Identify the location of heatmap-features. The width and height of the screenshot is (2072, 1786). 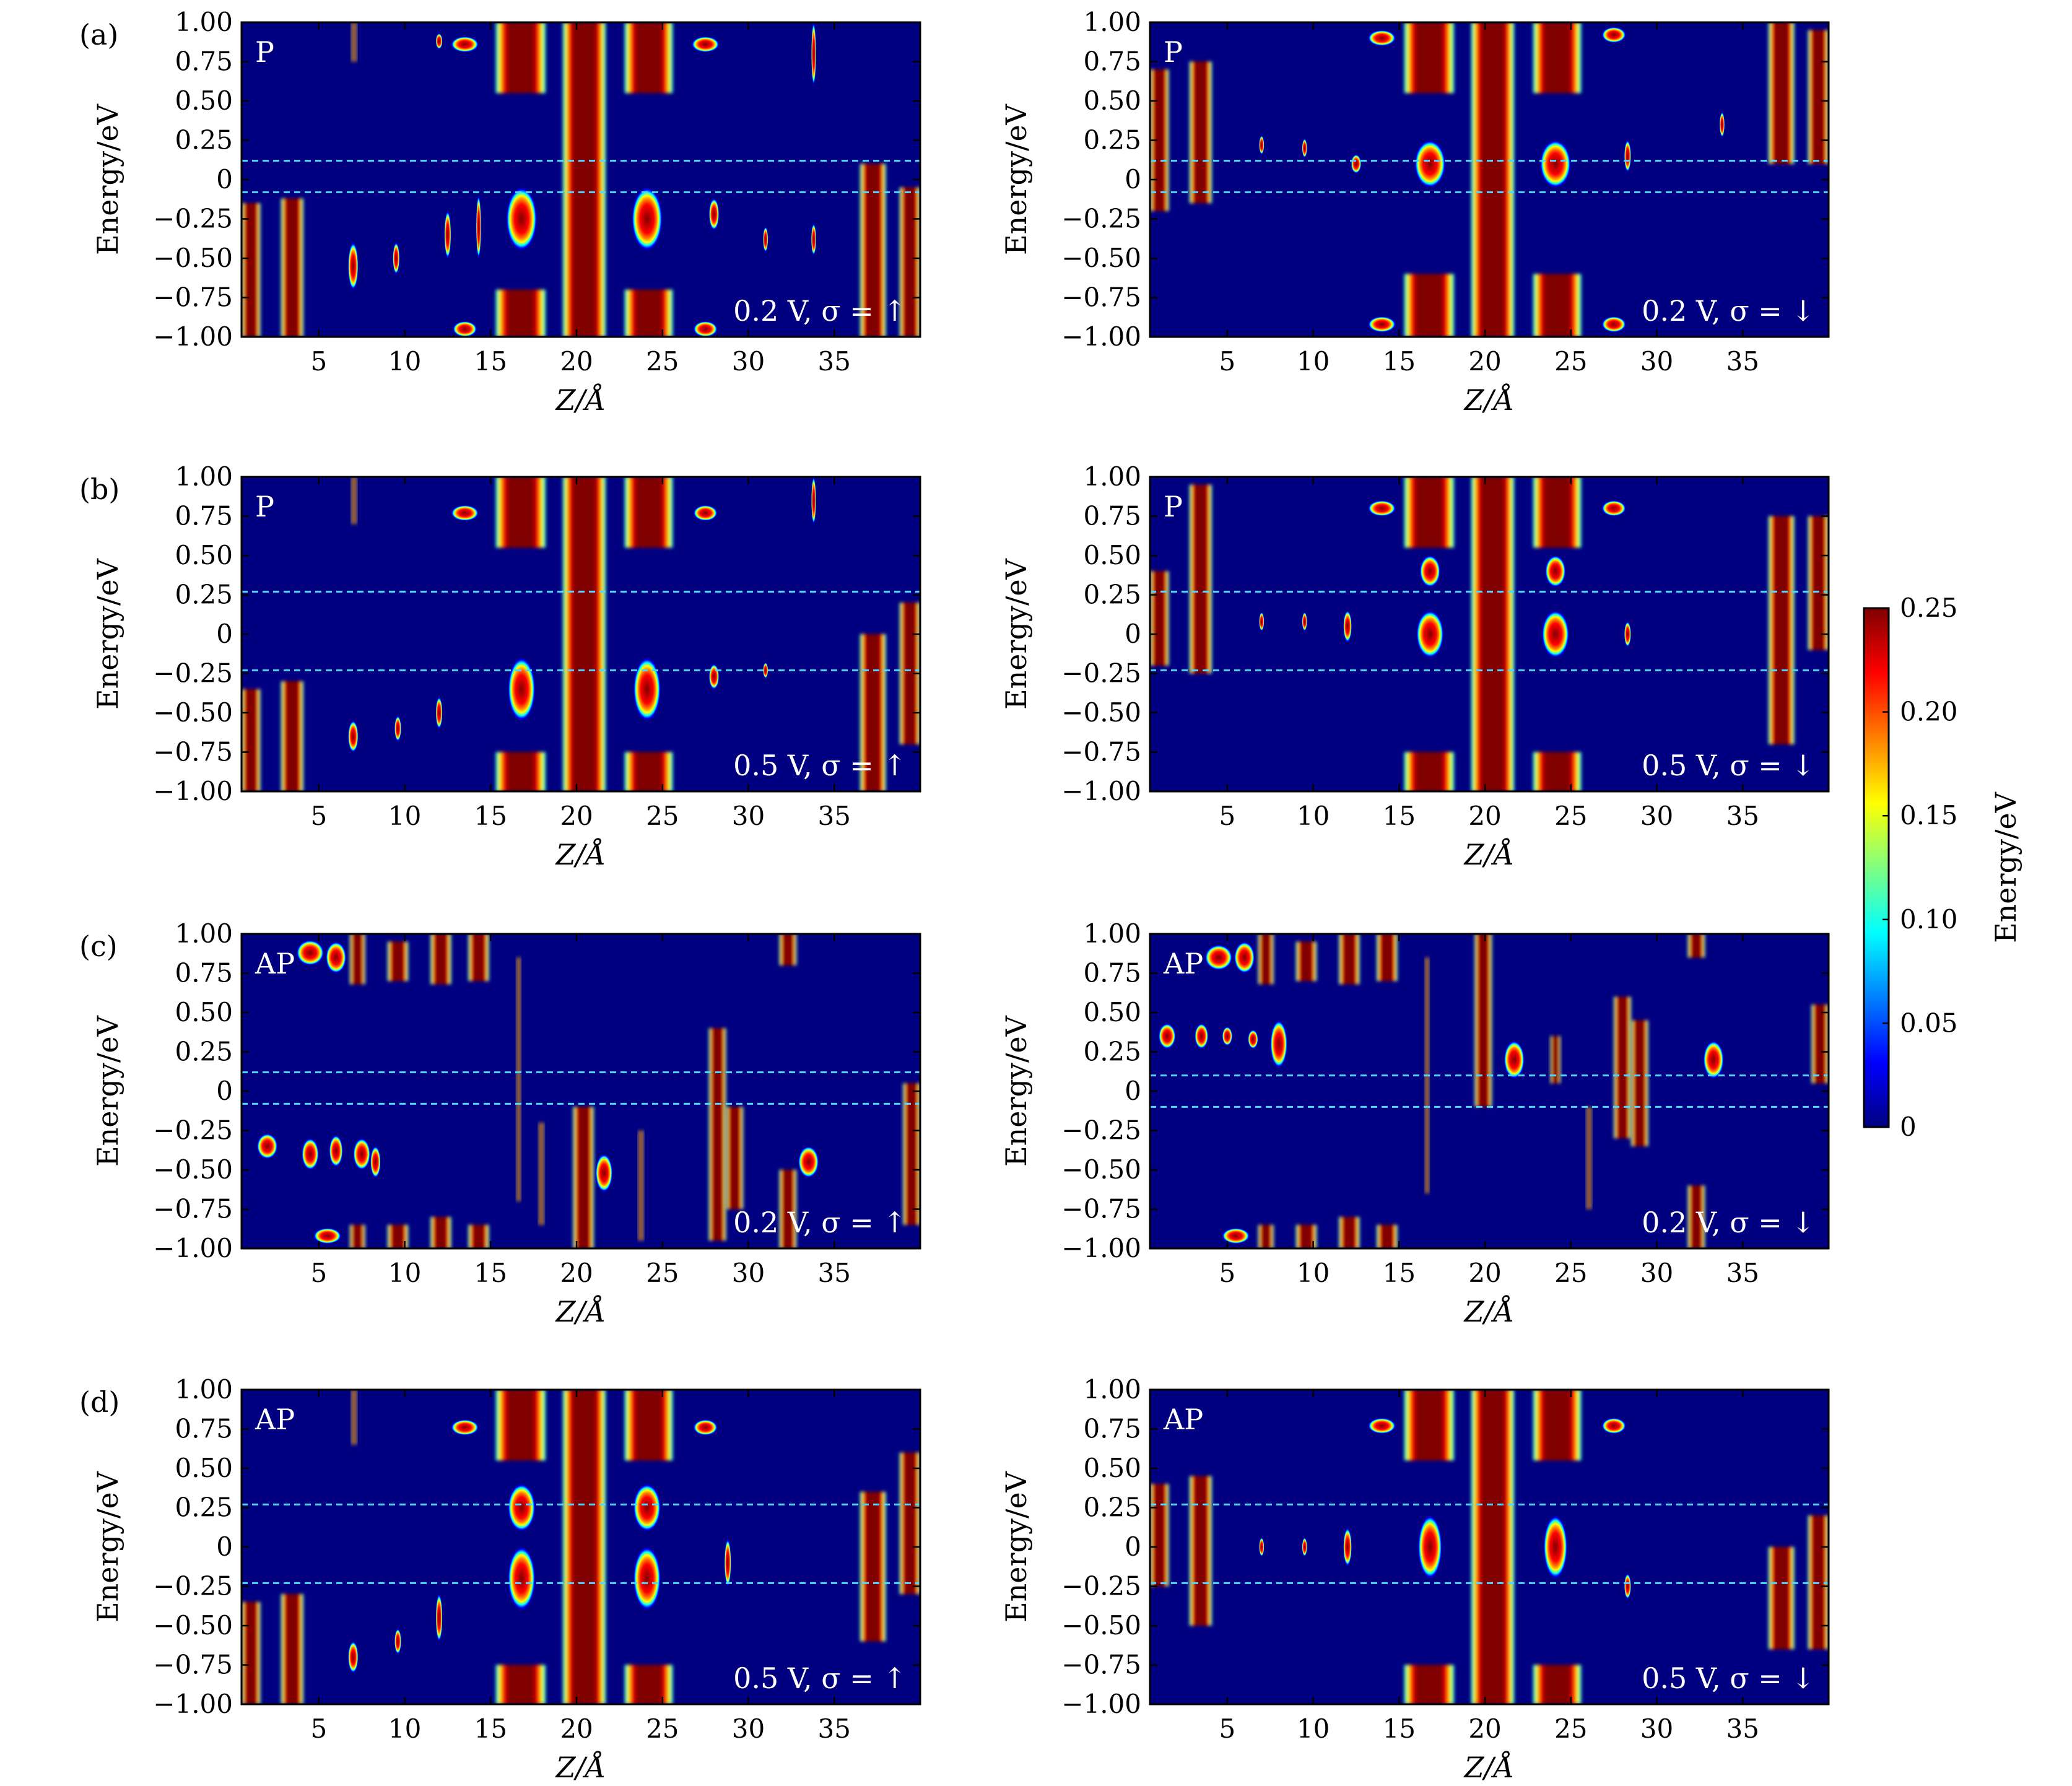
(581, 1547).